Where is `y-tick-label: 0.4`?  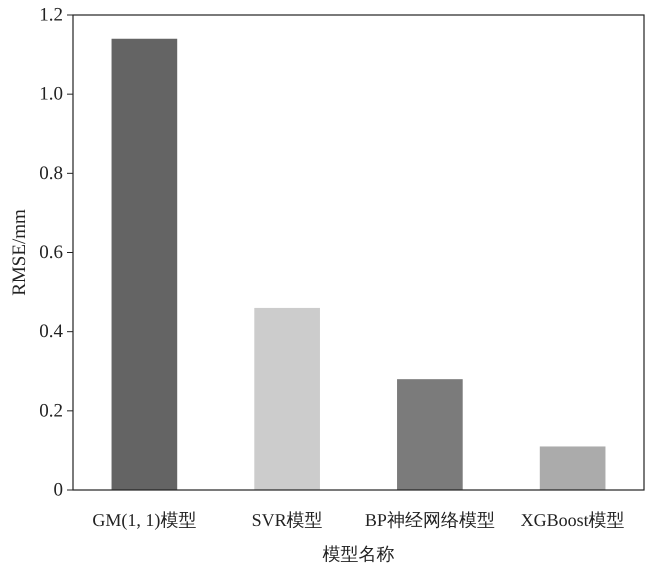 y-tick-label: 0.4 is located at coordinates (51, 331).